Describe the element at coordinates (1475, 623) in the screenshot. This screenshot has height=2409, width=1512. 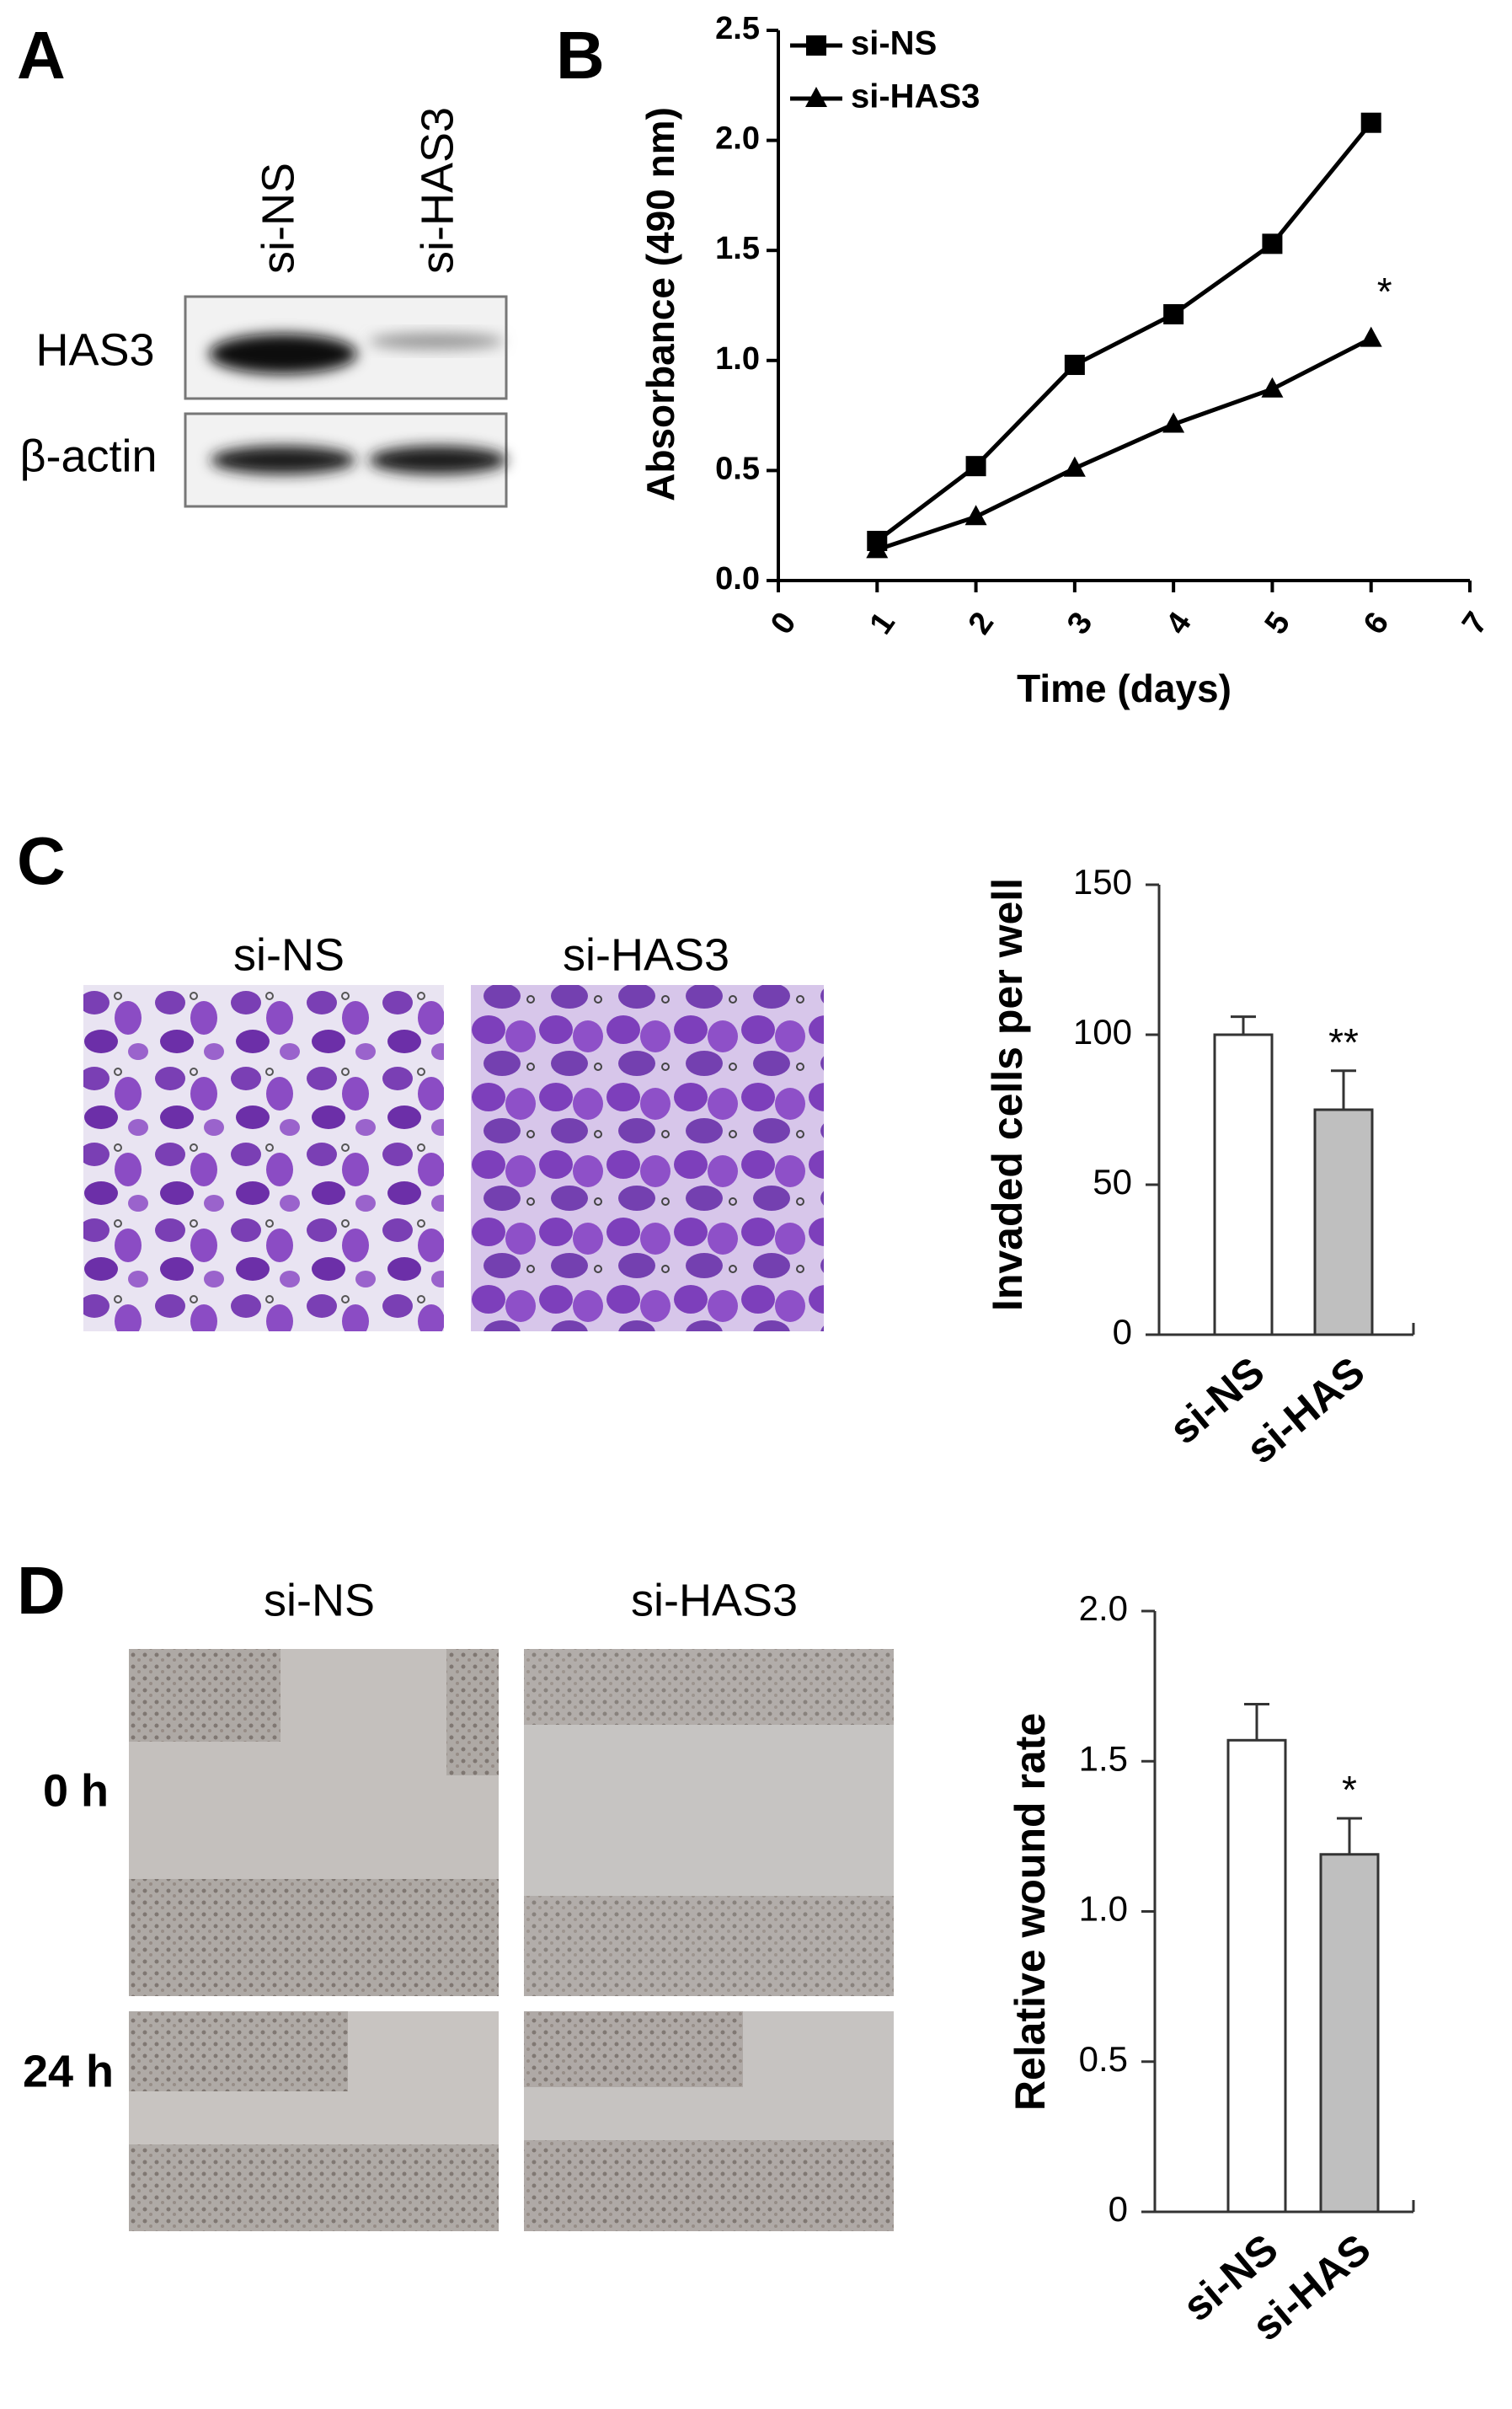
I see `x-tick-label: 7` at that location.